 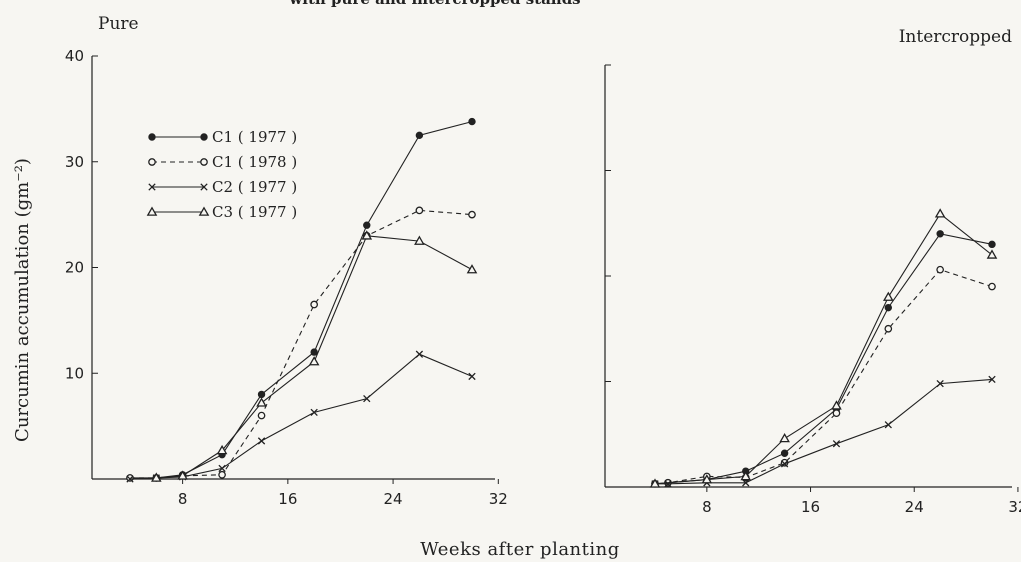 I want to click on pure-y-tick-label: 10, so click(x=74, y=373).